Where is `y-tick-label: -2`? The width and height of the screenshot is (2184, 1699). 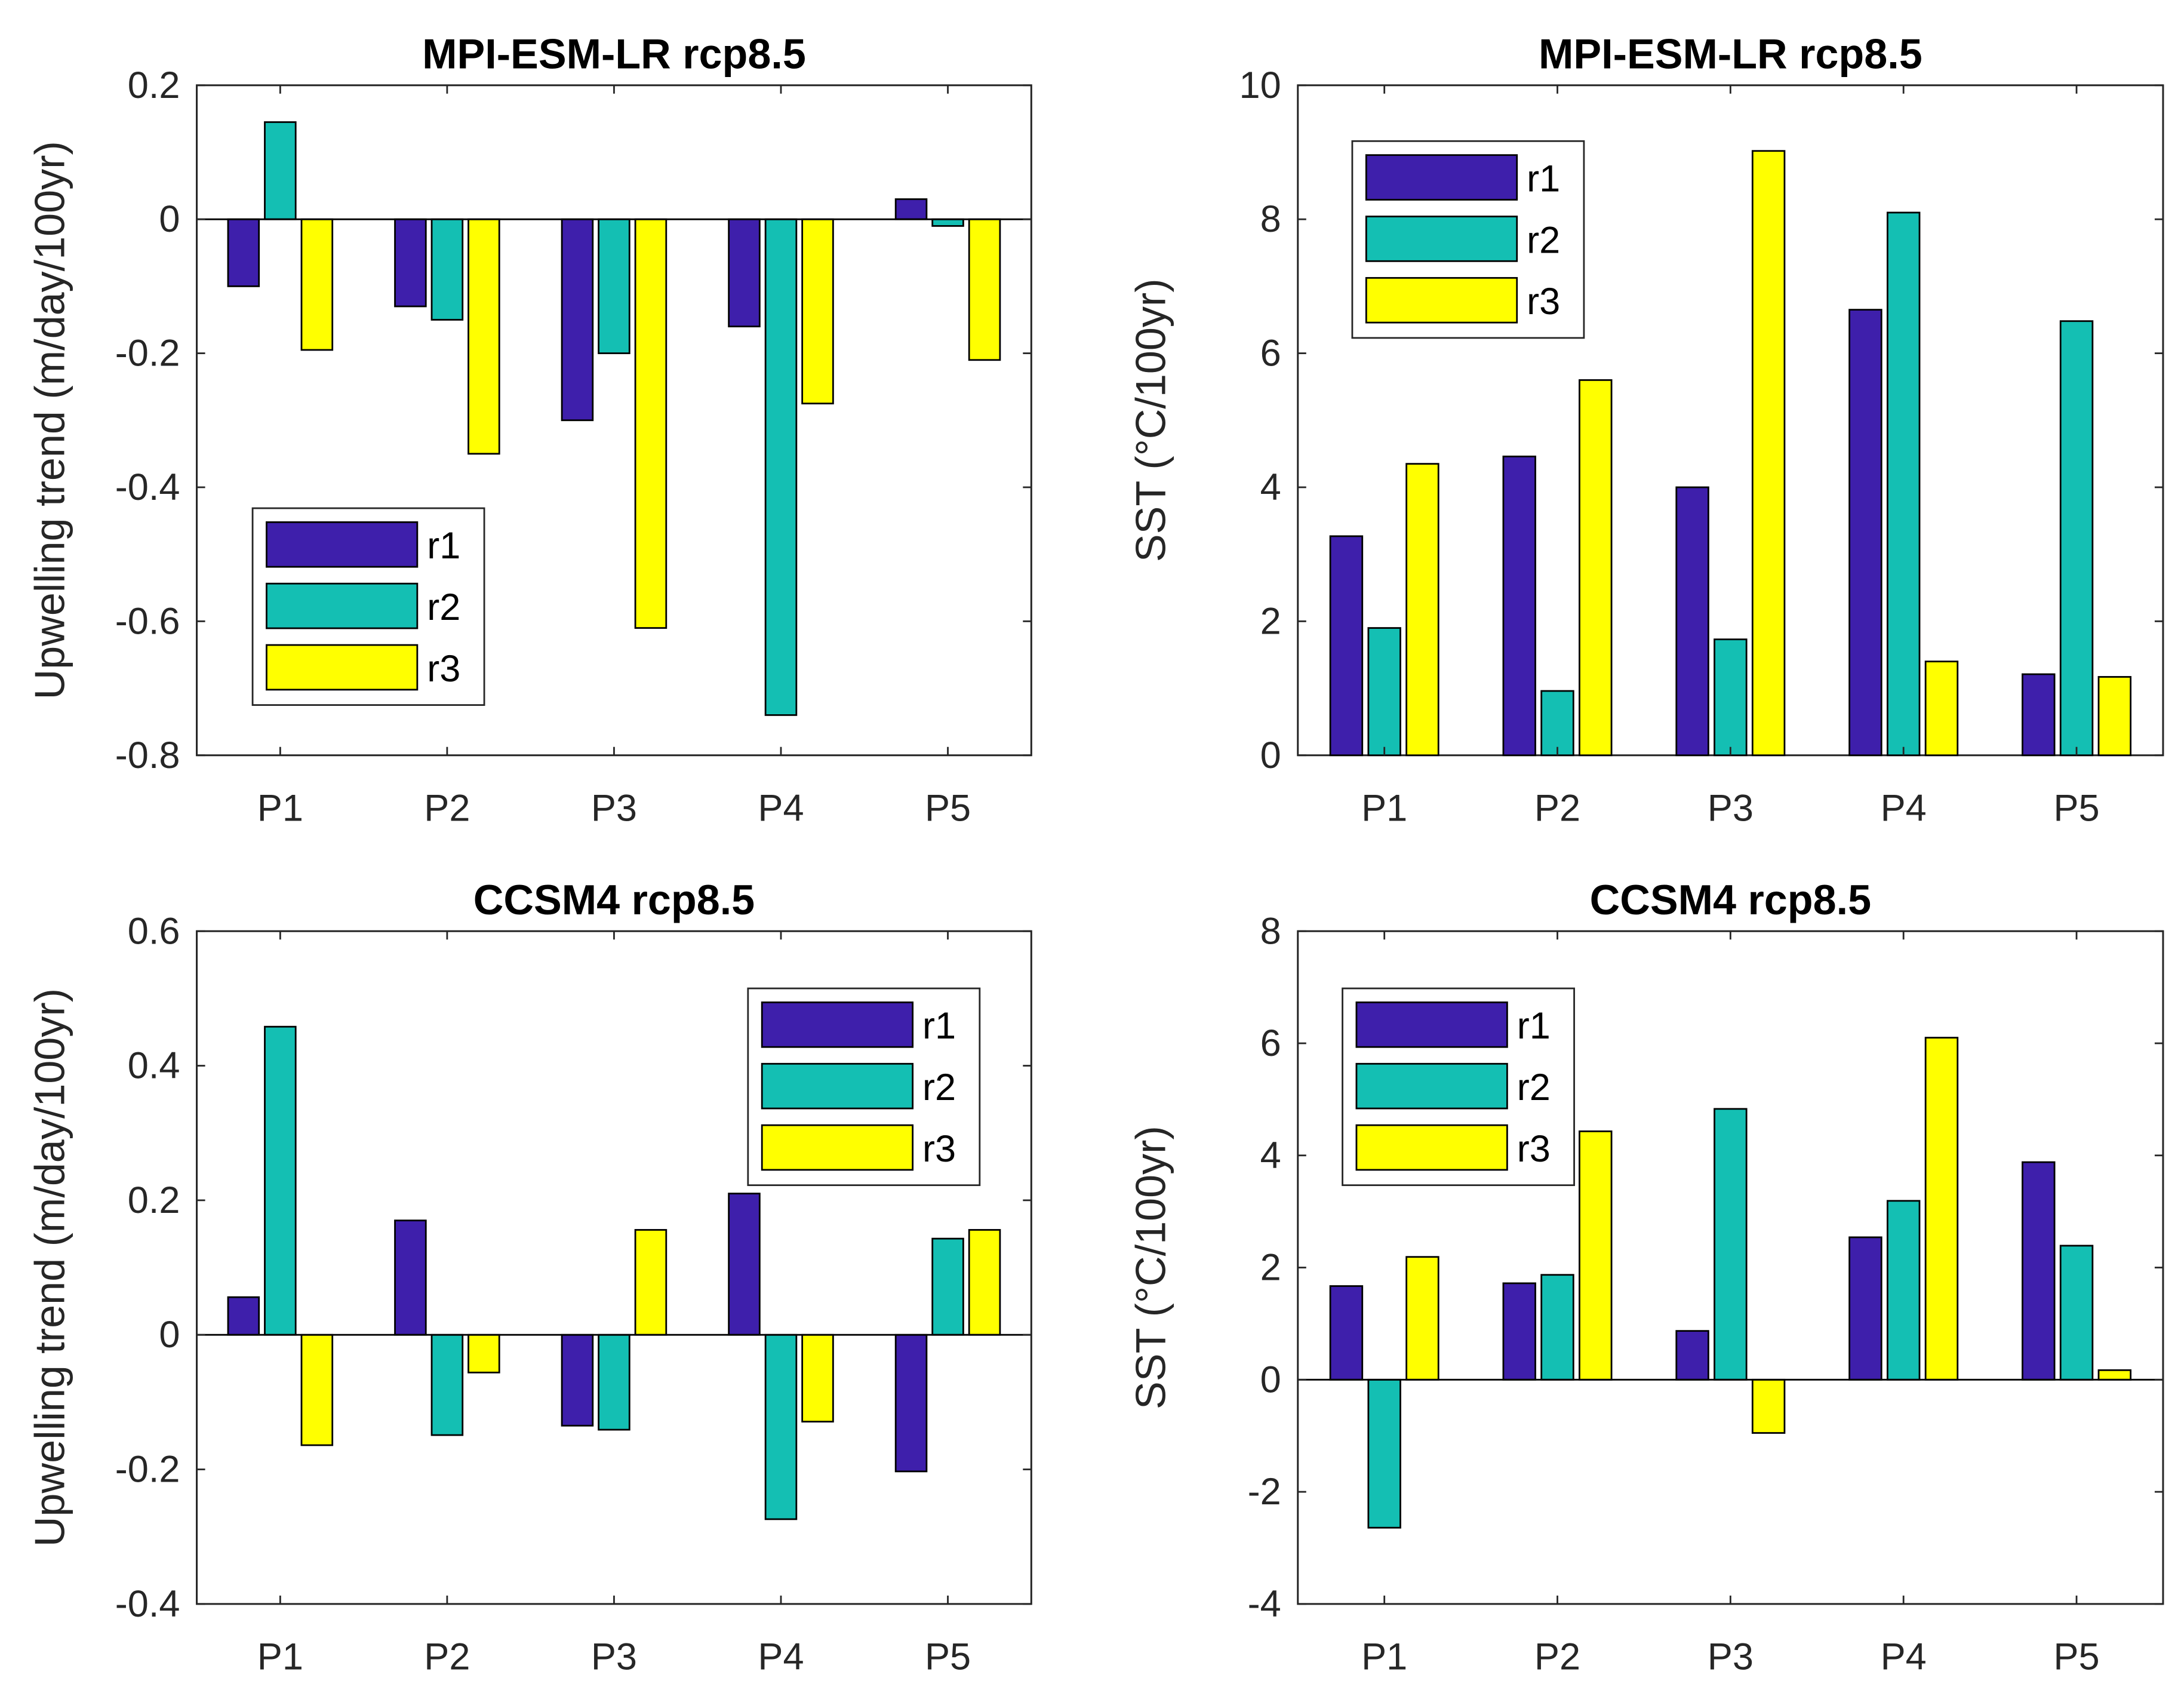
y-tick-label: -2 is located at coordinates (1264, 1492).